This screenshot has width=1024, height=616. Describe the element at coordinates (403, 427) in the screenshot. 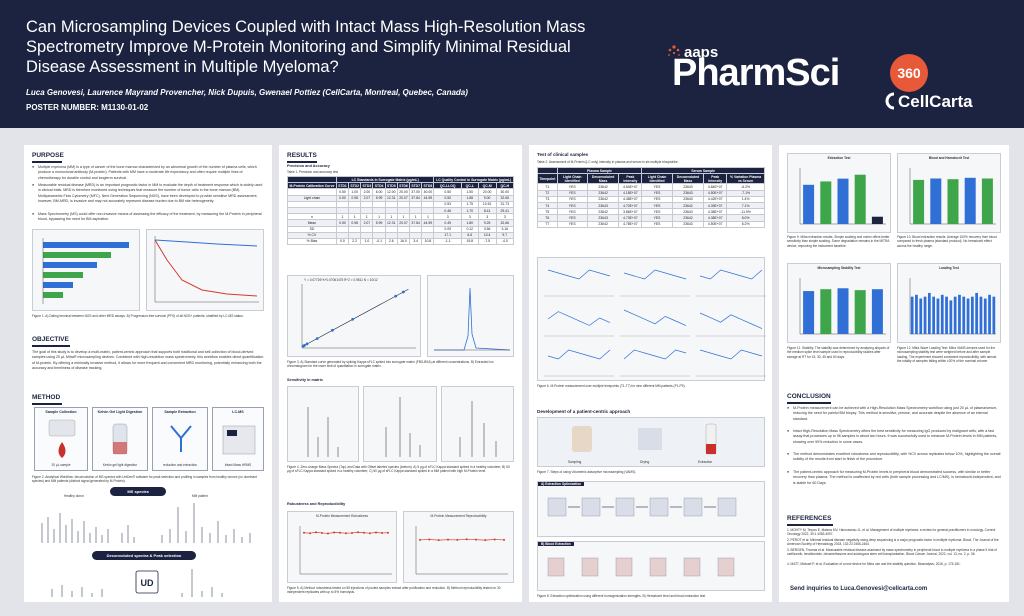

I see `spectrum-b-graphic` at that location.